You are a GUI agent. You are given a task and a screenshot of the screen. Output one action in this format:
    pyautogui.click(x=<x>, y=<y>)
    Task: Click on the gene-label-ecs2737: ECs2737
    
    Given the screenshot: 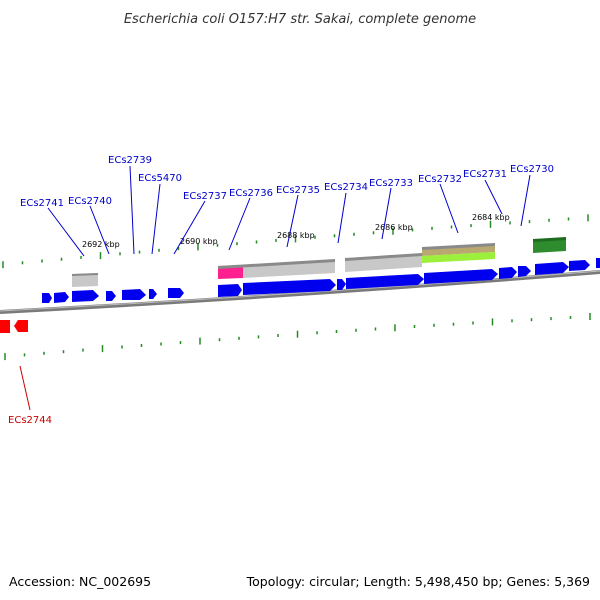 What is the action you would take?
    pyautogui.click(x=205, y=196)
    